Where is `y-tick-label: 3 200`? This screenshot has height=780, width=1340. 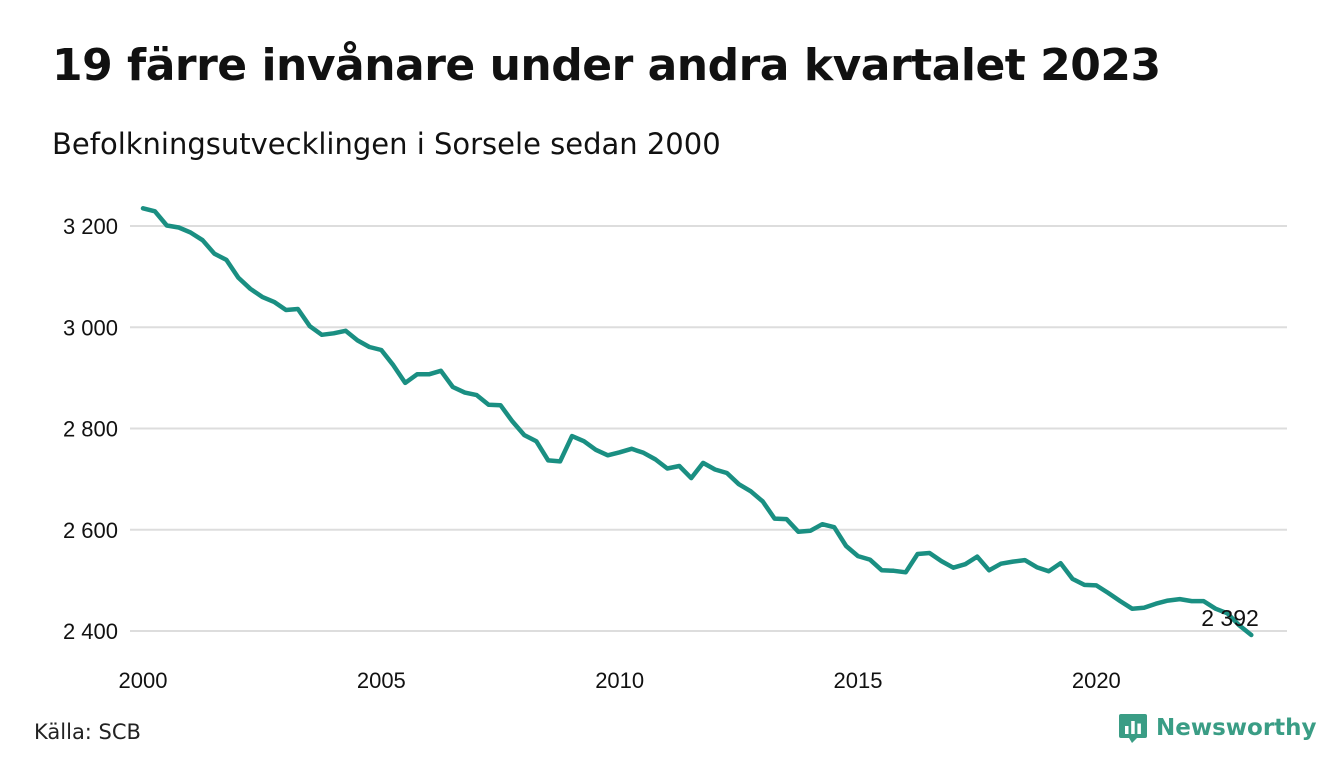 y-tick-label: 3 200 is located at coordinates (90, 226).